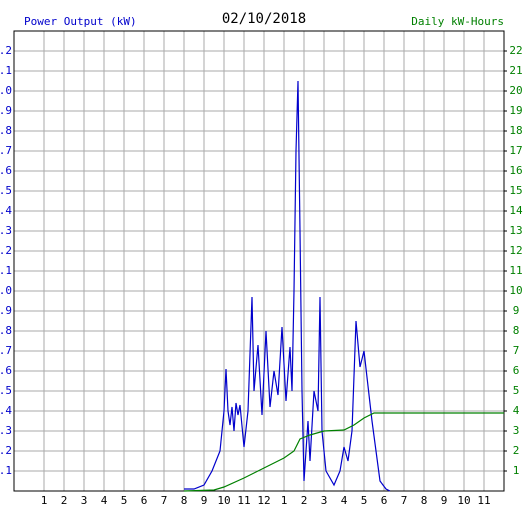  What do you see at coordinates (6, 110) in the screenshot?
I see `y-tick-label: 1.9` at bounding box center [6, 110].